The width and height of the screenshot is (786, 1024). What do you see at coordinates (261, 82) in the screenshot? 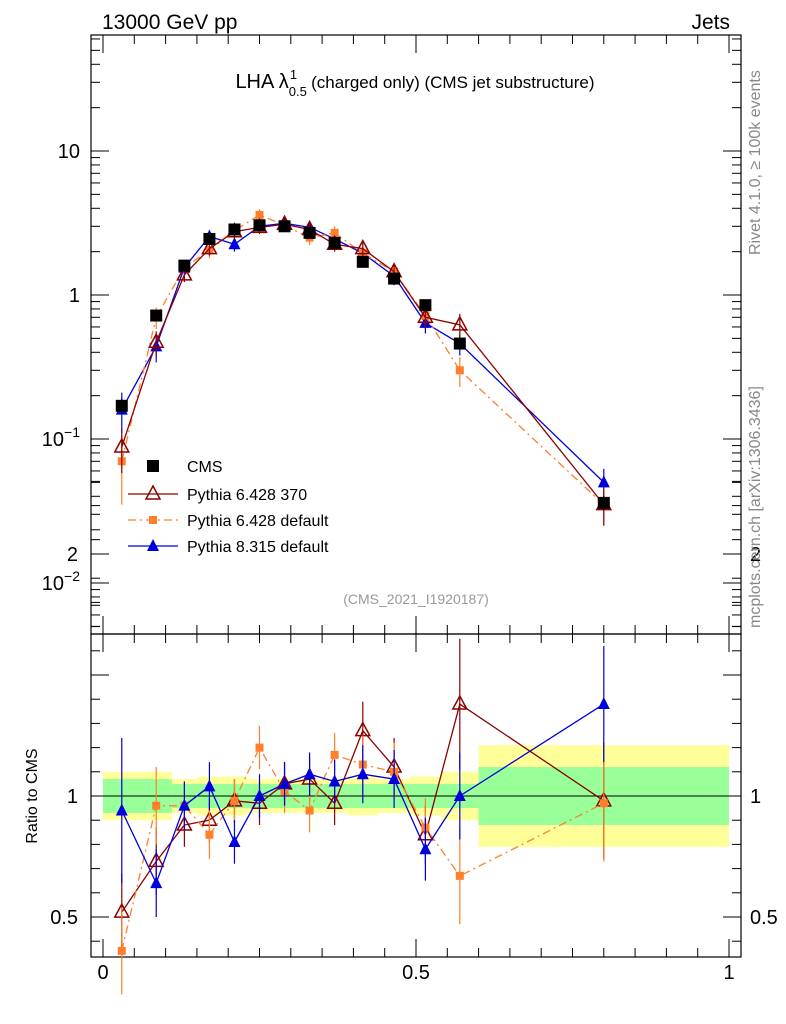
I see `title-main: LHA λ` at bounding box center [261, 82].